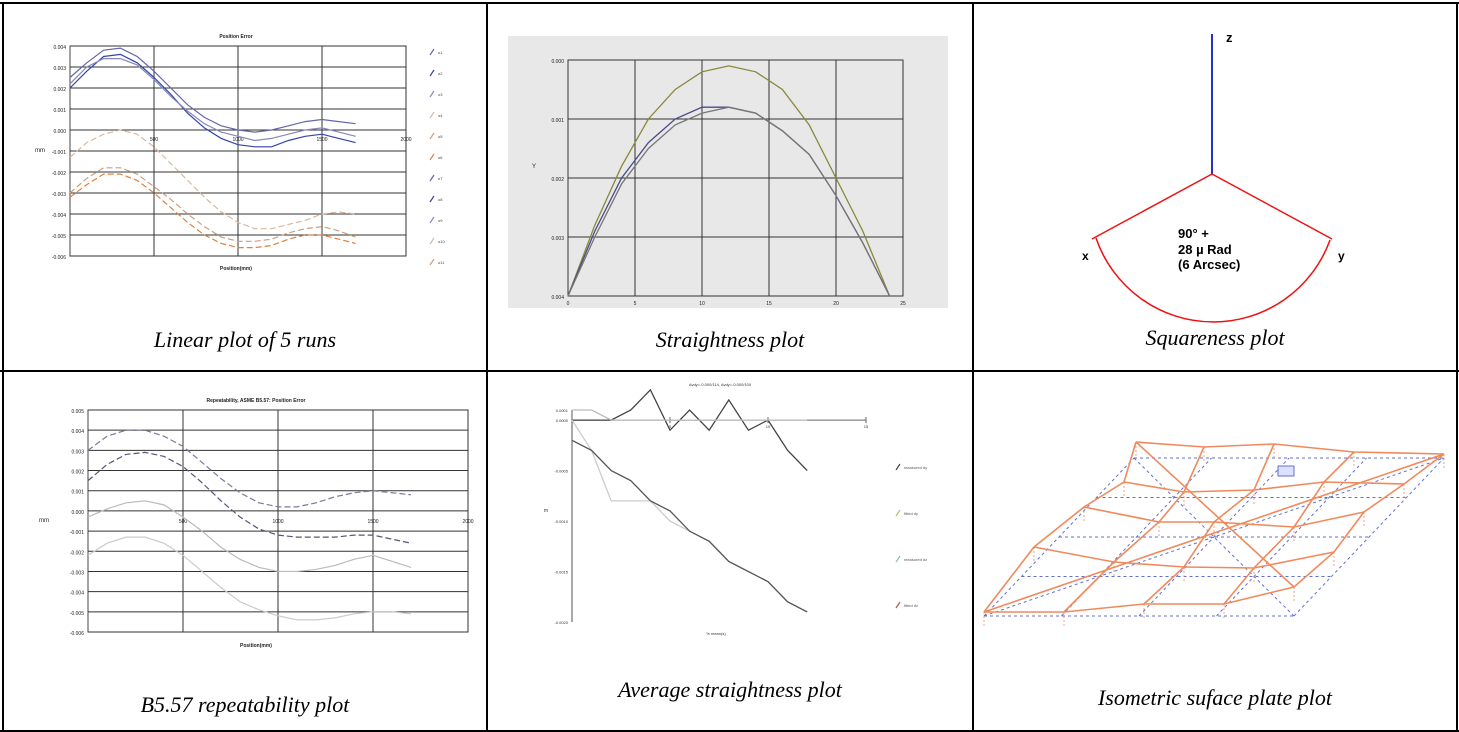  I want to click on legend-label: o7, so click(440, 178).